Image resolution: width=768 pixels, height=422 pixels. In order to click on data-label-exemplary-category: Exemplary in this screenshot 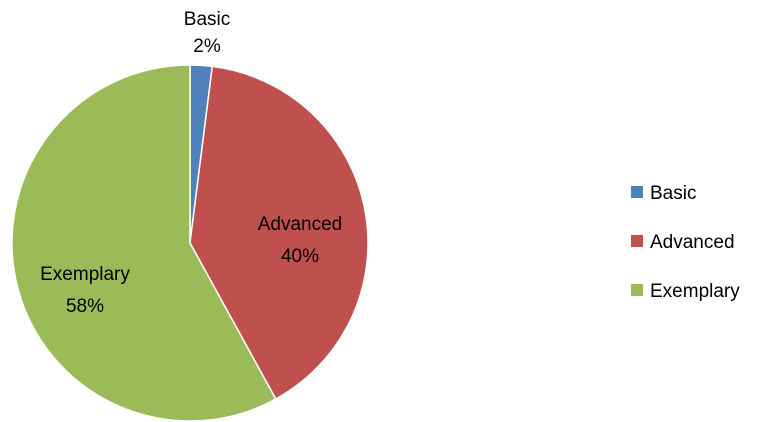, I will do `click(85, 274)`.